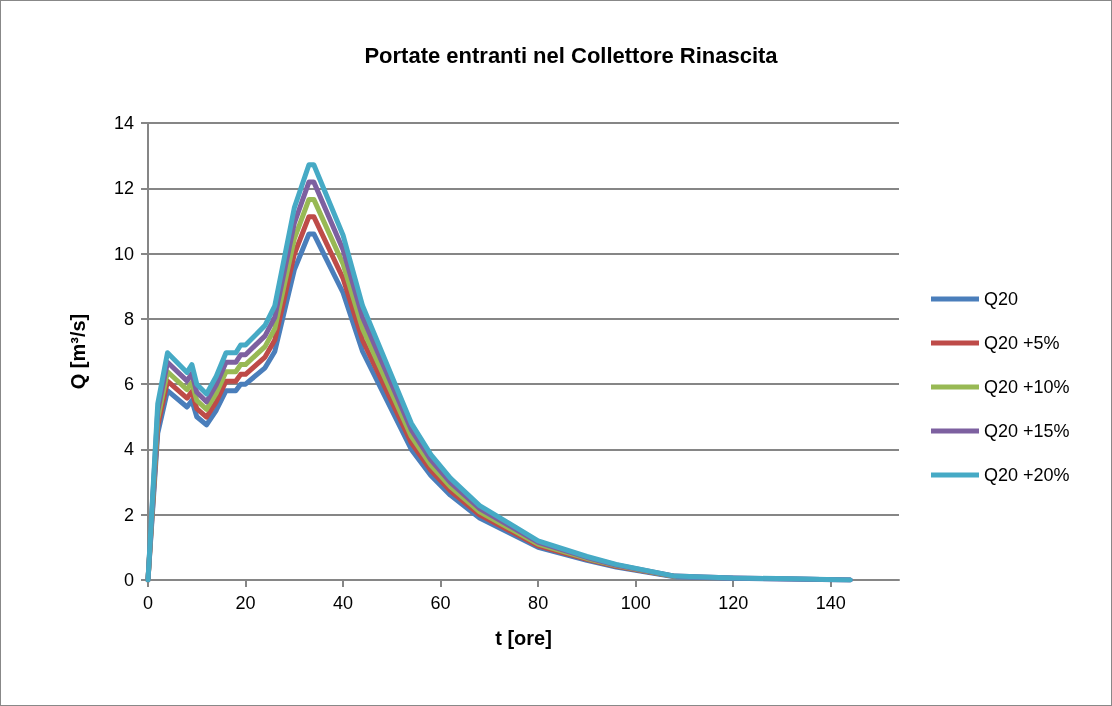 The height and width of the screenshot is (706, 1112). Describe the element at coordinates (245, 603) in the screenshot. I see `x-tick-label: 20` at that location.